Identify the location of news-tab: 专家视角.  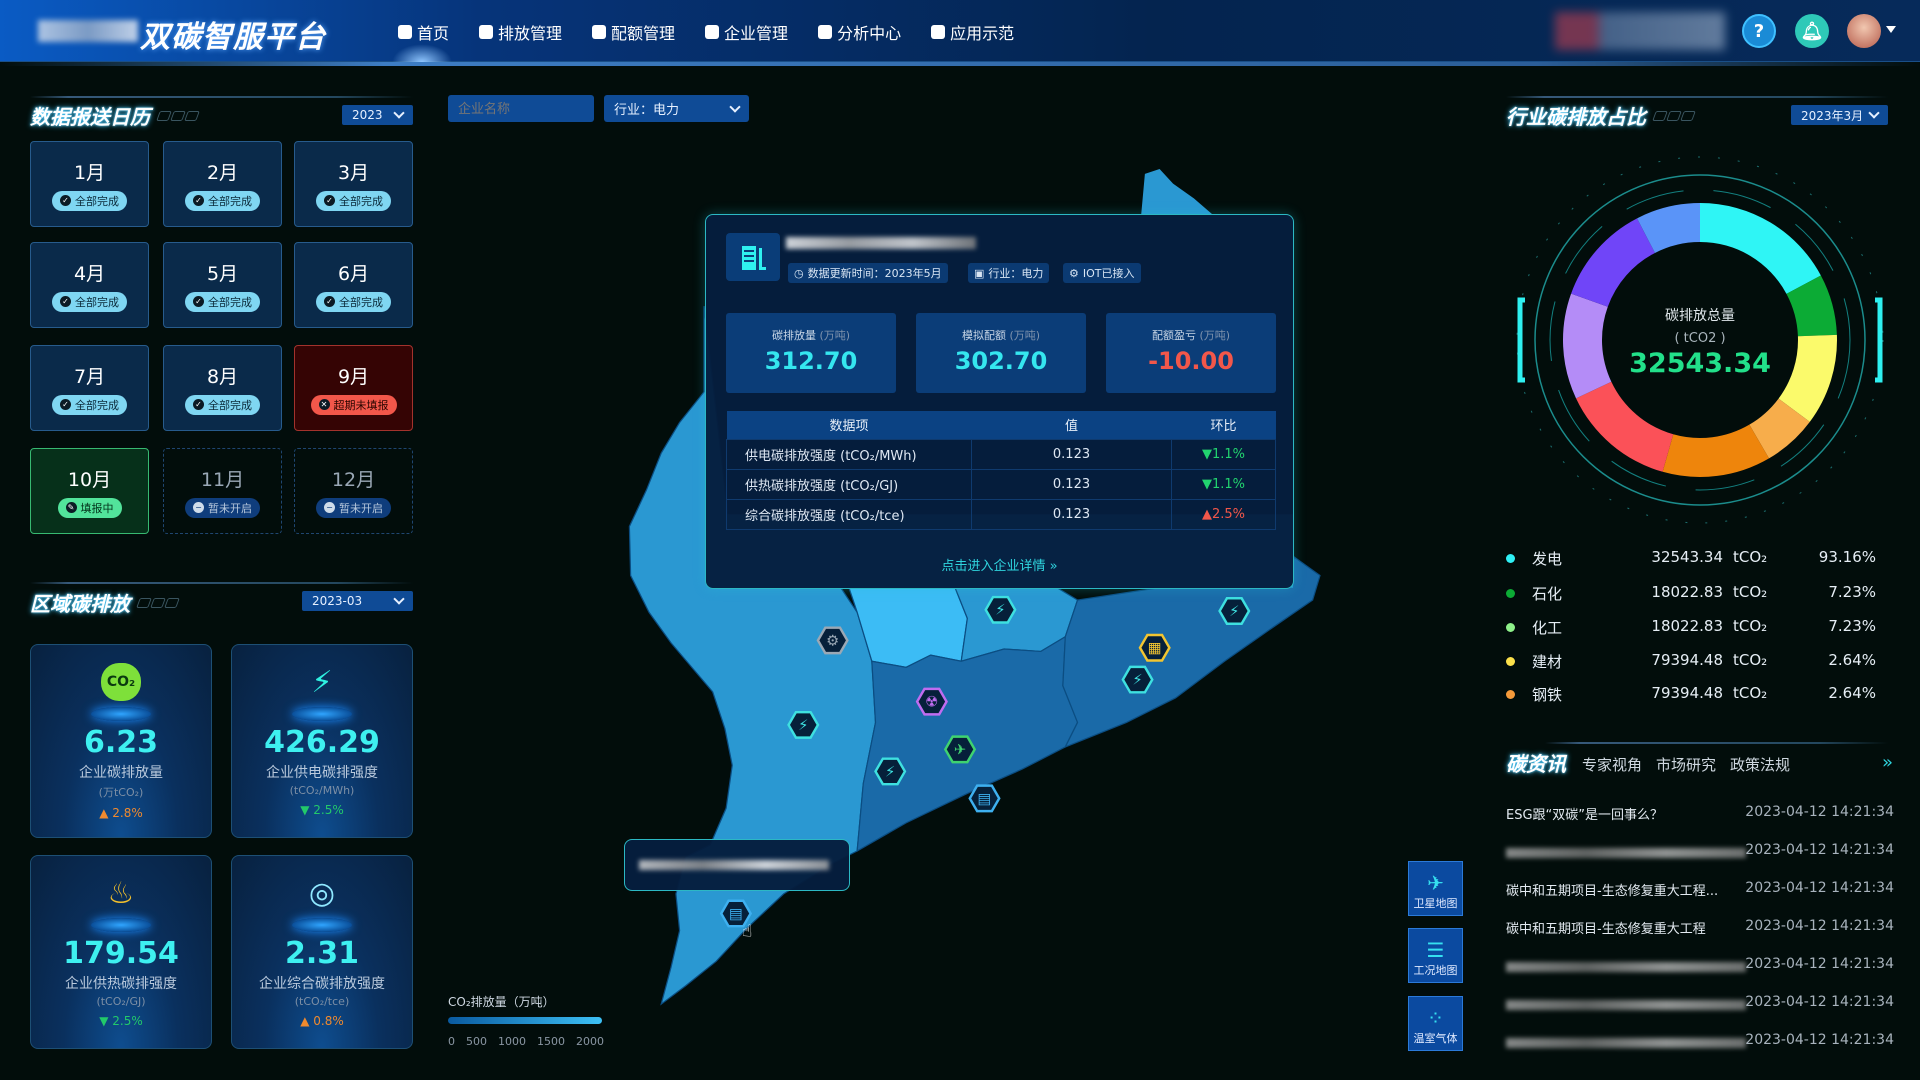
(1612, 765).